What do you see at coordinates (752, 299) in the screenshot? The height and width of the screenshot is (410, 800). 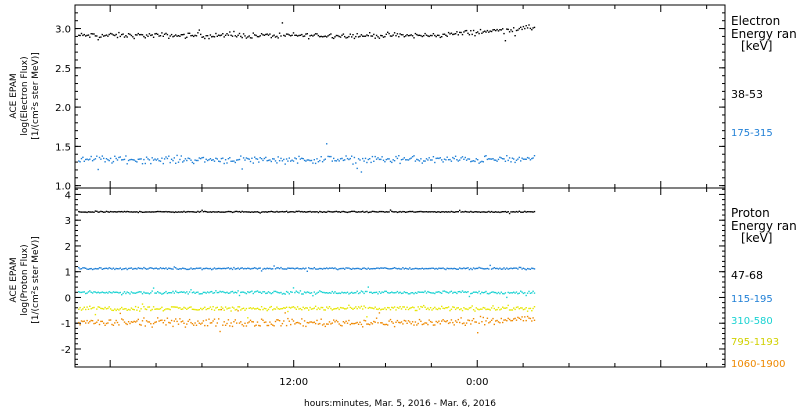 I see `proton-legend-series-2: 115-195` at bounding box center [752, 299].